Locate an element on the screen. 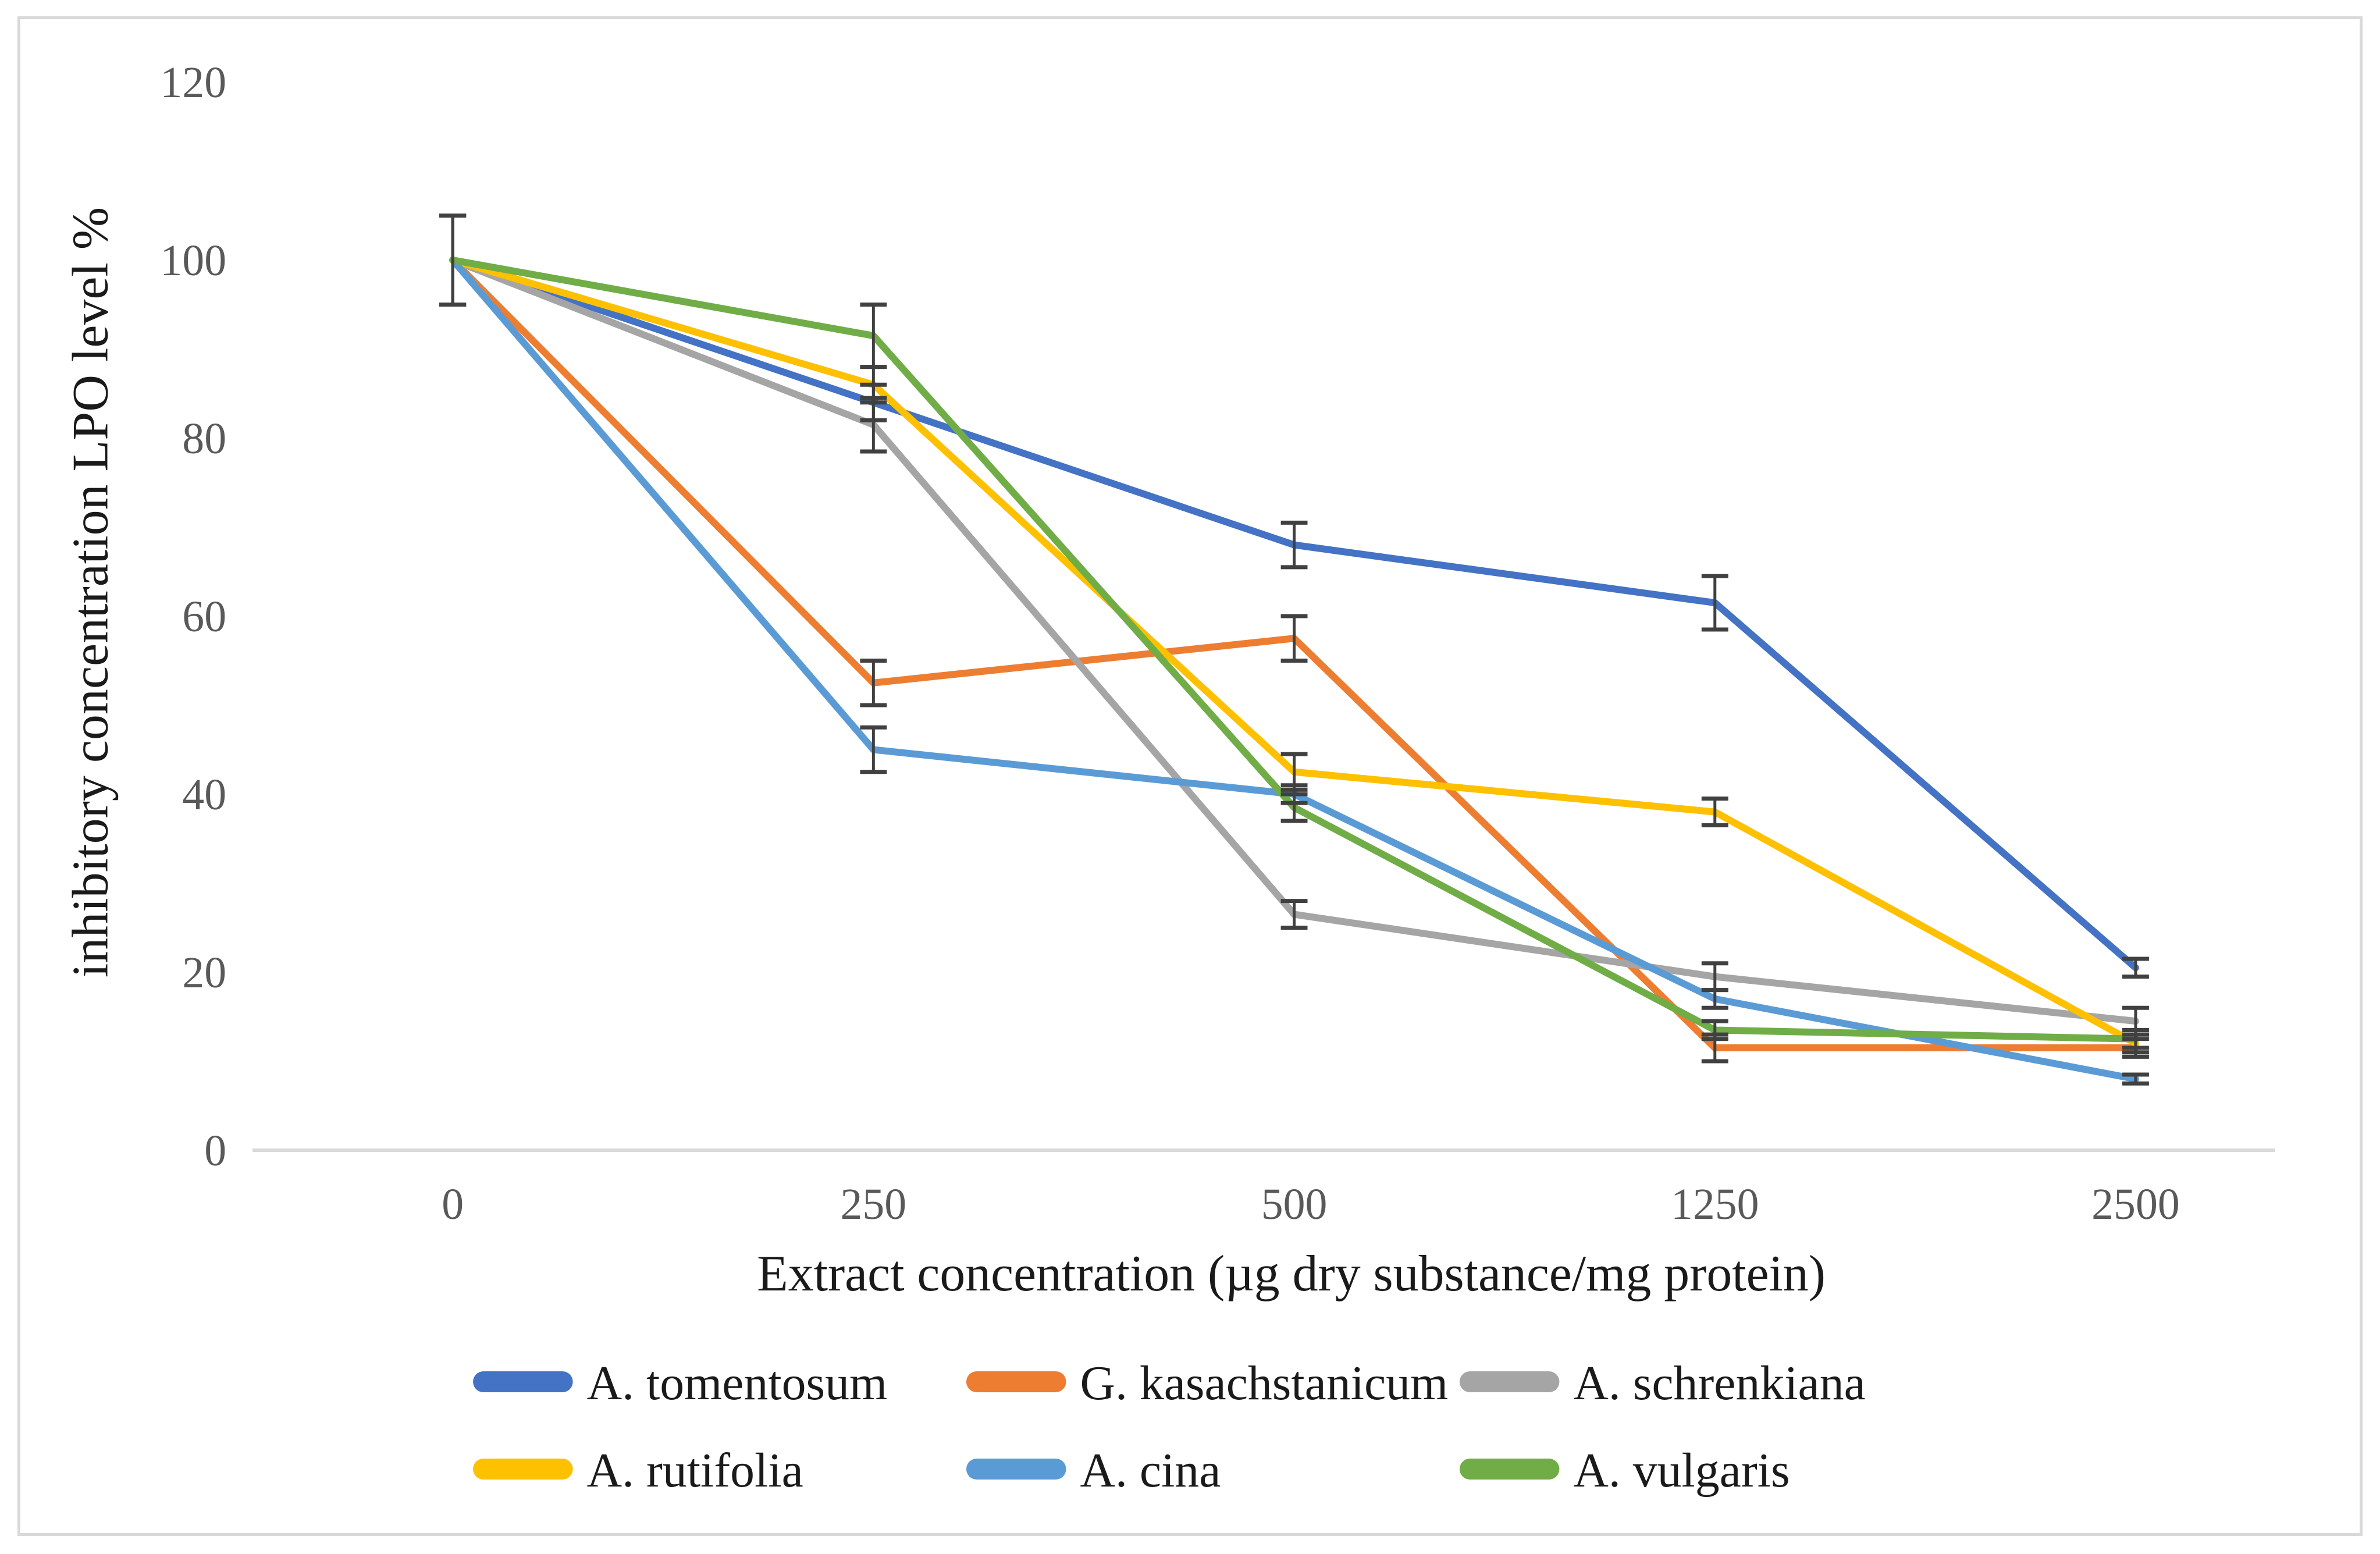 Image resolution: width=2380 pixels, height=1554 pixels. y-tick-label: 120 is located at coordinates (193, 83).